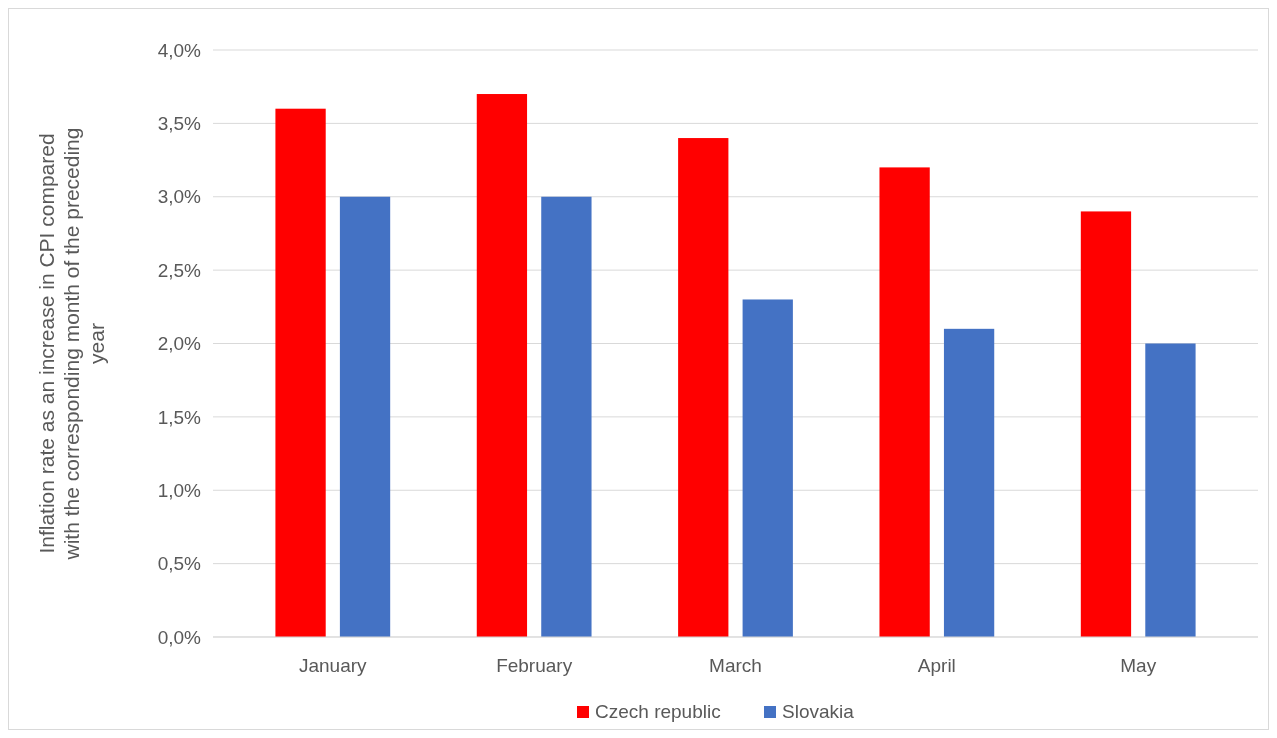 This screenshot has width=1277, height=738. Describe the element at coordinates (179, 417) in the screenshot. I see `y-tick-label: 1,5%` at that location.